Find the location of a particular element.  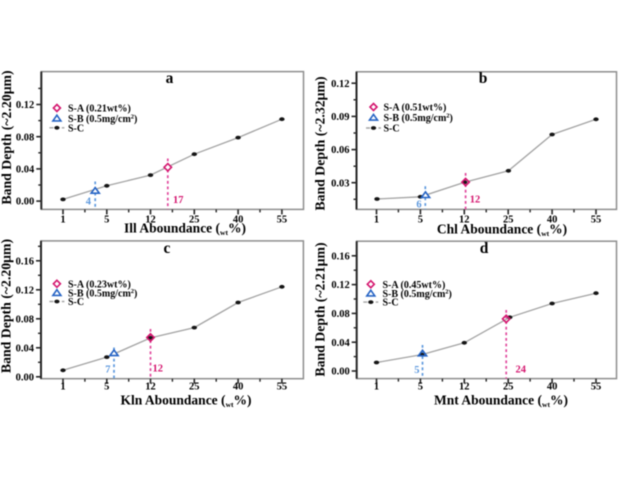

svg-text: 6 is located at coordinates (418, 204).